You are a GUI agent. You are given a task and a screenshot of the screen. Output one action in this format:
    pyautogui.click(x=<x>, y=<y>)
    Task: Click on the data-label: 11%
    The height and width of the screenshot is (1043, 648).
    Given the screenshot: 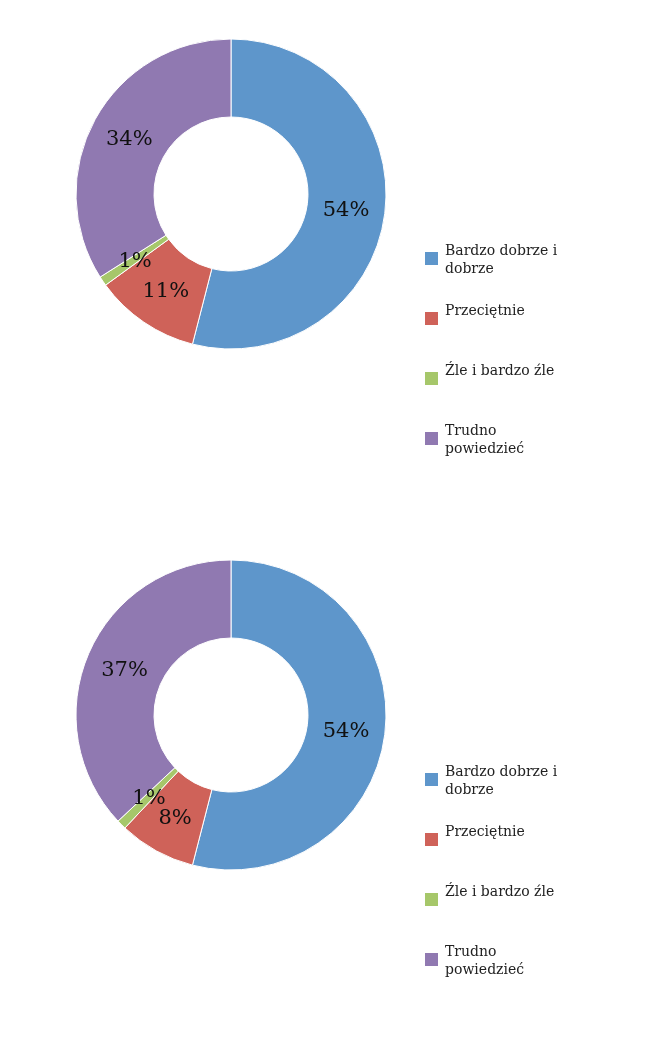 What is the action you would take?
    pyautogui.click(x=166, y=290)
    